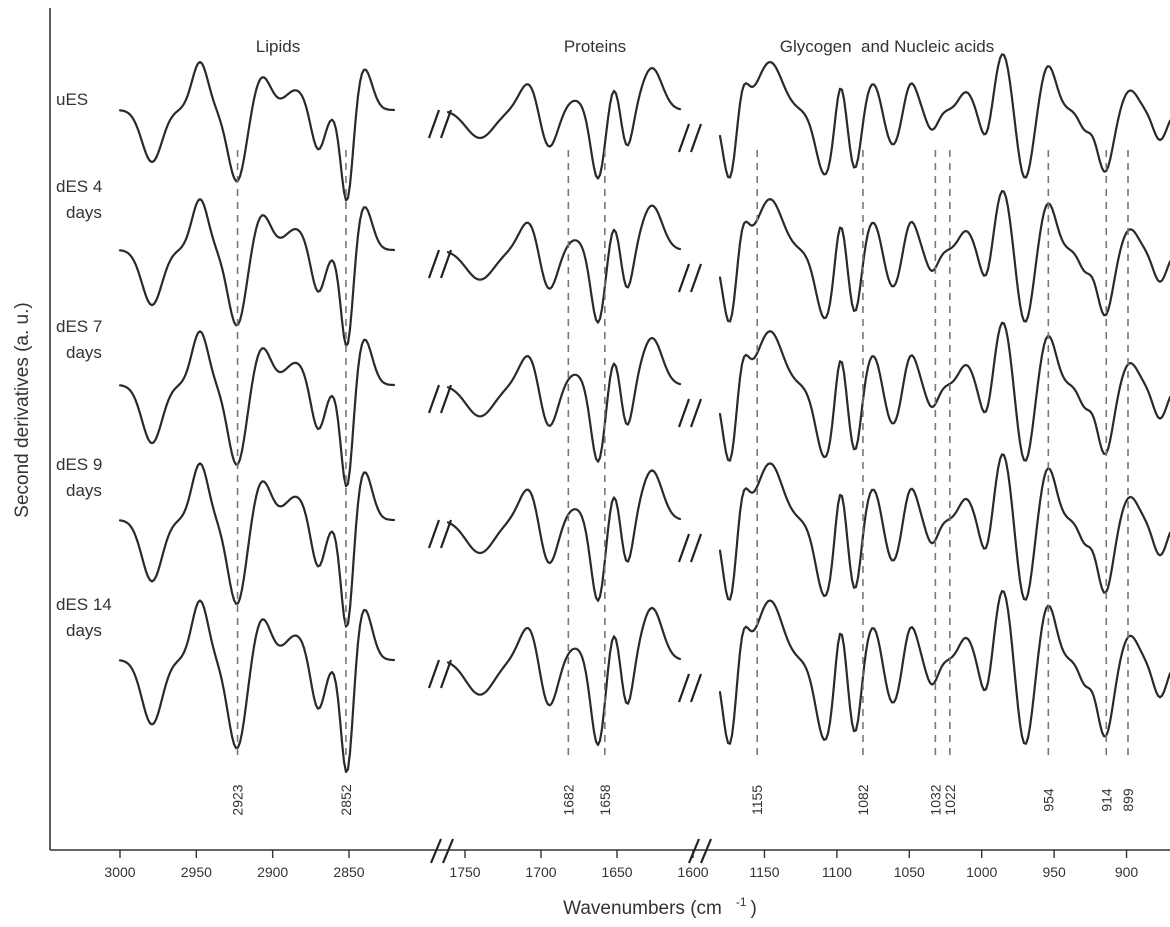 This screenshot has width=1170, height=927. I want to click on peak-label-1032: 1032, so click(935, 799).